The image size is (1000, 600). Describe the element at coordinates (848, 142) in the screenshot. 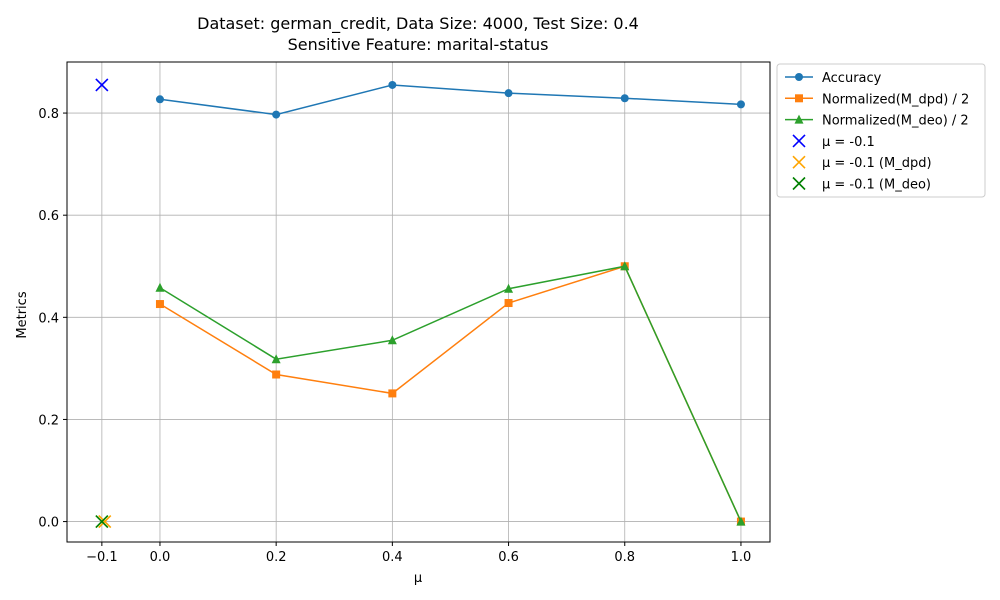

I see `legend-label: μ = -0.1` at that location.